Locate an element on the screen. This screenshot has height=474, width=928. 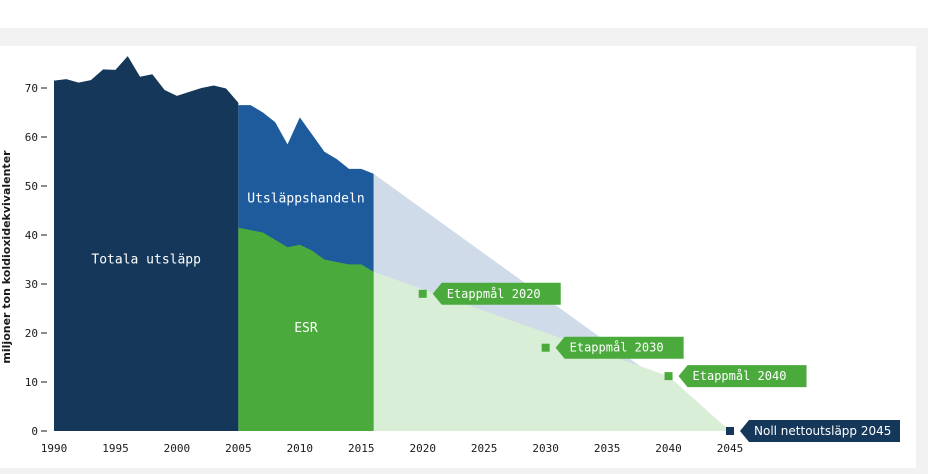
x-tick-label: 1990 is located at coordinates (54, 448).